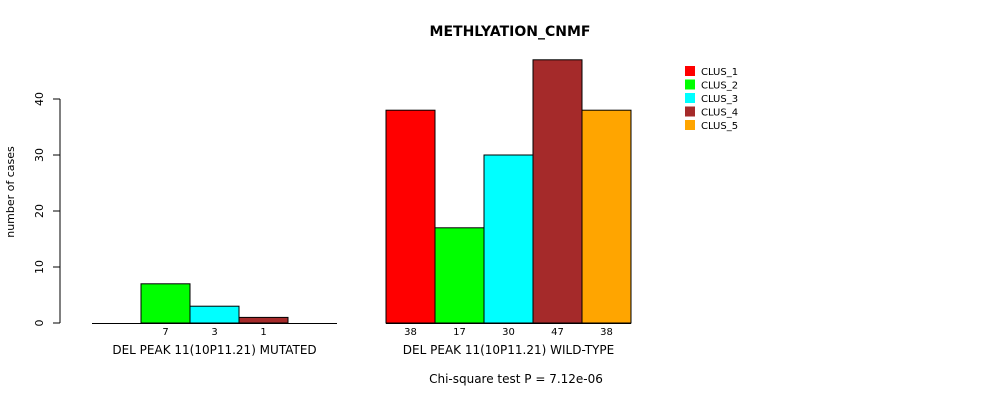  I want to click on y-axis-label: number of cases, so click(10, 192).